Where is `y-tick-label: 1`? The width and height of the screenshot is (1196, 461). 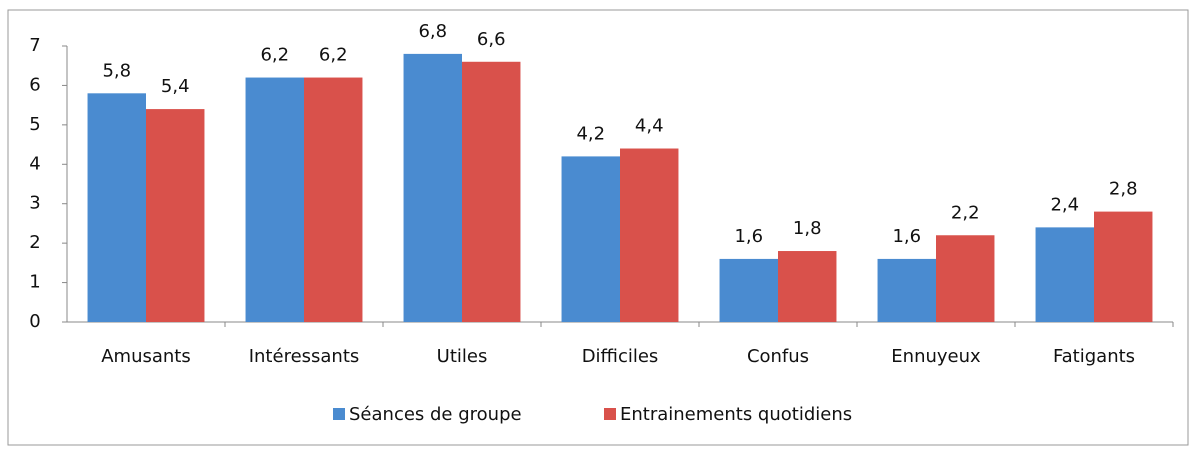 y-tick-label: 1 is located at coordinates (34, 282).